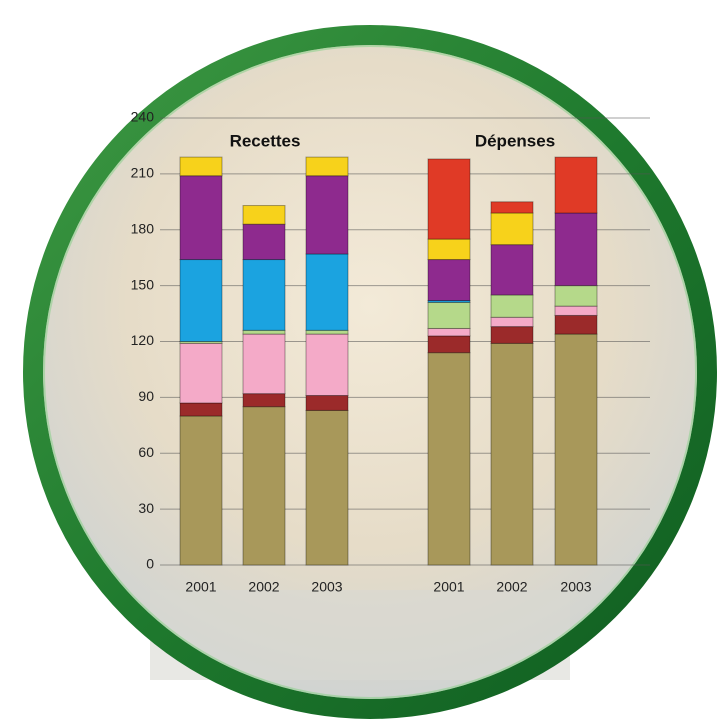 The image size is (728, 725). What do you see at coordinates (265, 140) in the screenshot?
I see `group-label: Recettes` at bounding box center [265, 140].